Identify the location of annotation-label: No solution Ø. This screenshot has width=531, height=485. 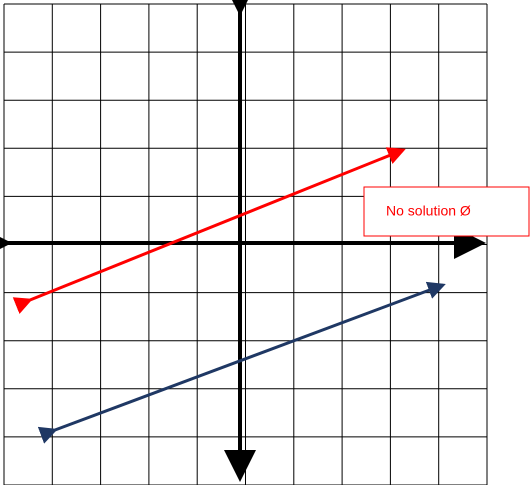
(428, 211).